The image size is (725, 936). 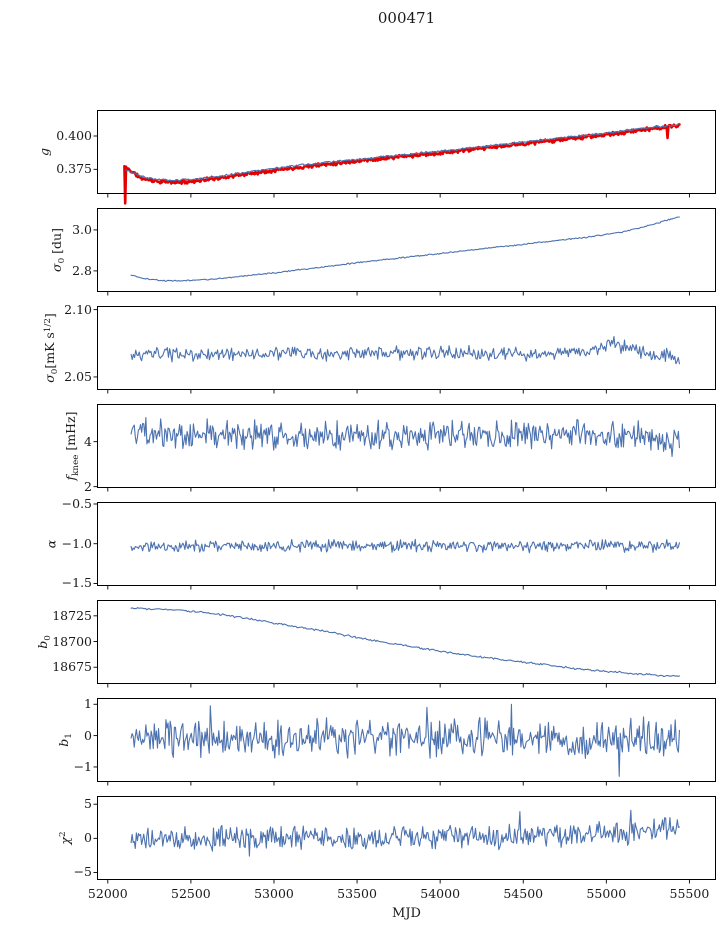 I want to click on series-g-raw-red, so click(x=402, y=164).